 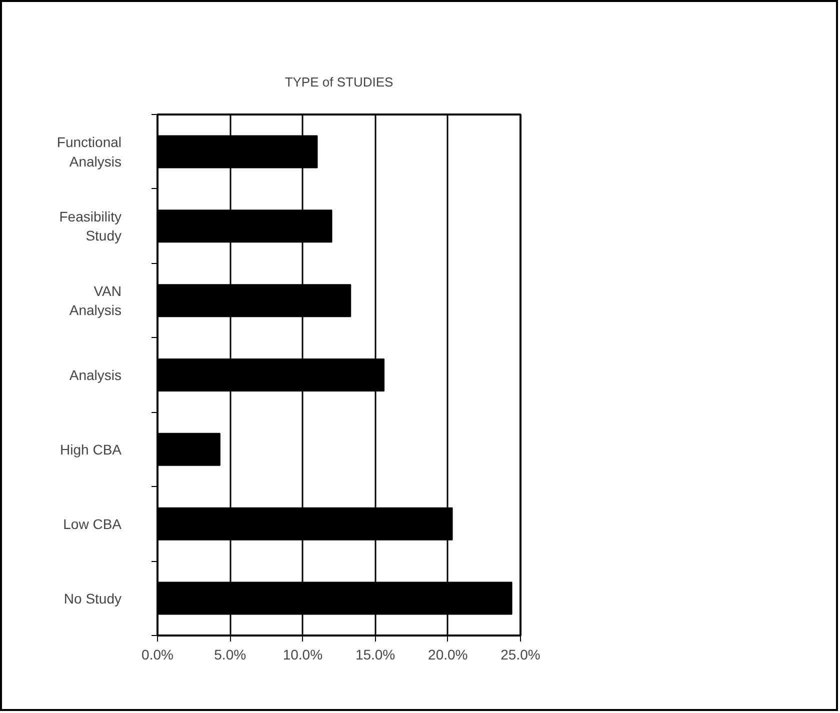 What do you see at coordinates (93, 598) in the screenshot?
I see `y-tick-label: No Study` at bounding box center [93, 598].